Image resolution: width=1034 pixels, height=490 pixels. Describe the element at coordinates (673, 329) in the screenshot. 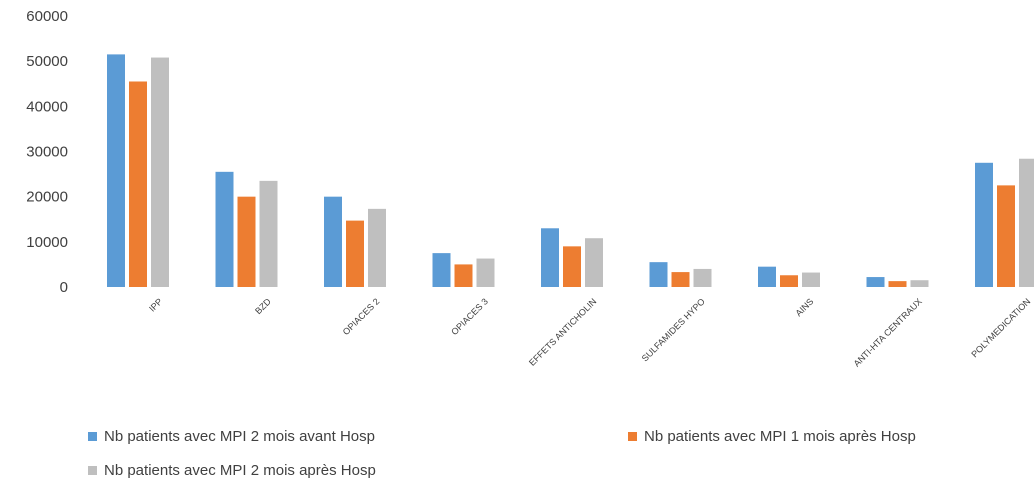

I see `x-category-label: SULFAMIDES HYPO` at that location.